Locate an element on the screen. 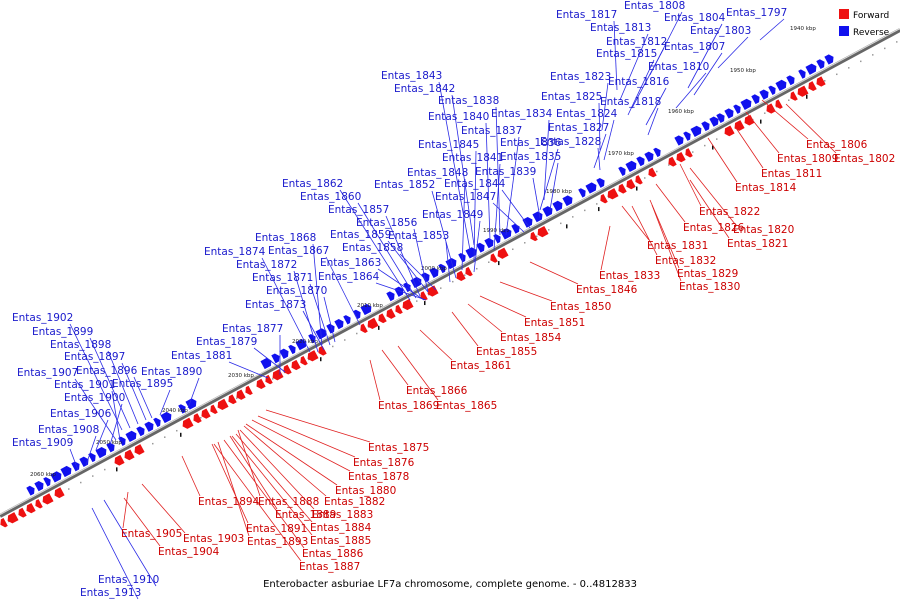  reverse-gene-label: Entas_1827 is located at coordinates (578, 128).